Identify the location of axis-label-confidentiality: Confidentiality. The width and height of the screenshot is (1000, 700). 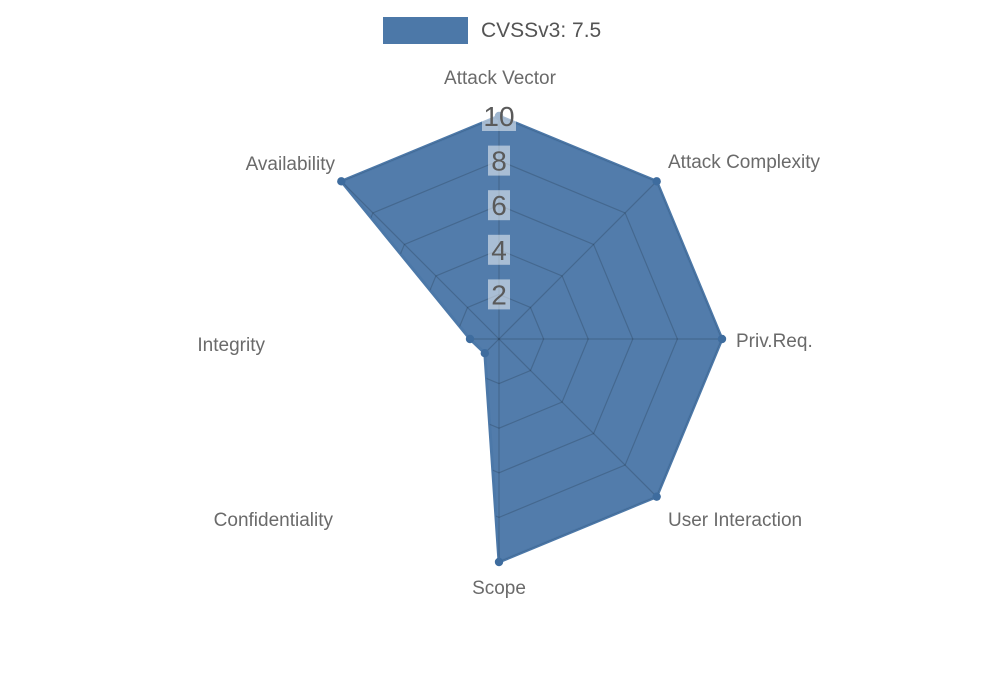
(274, 520).